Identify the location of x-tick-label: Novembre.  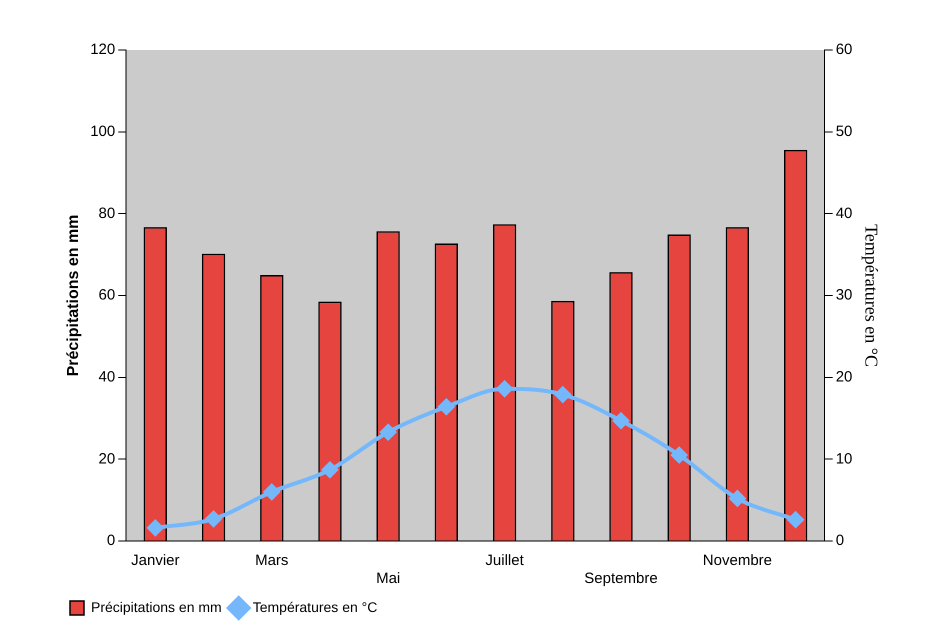
(737, 561).